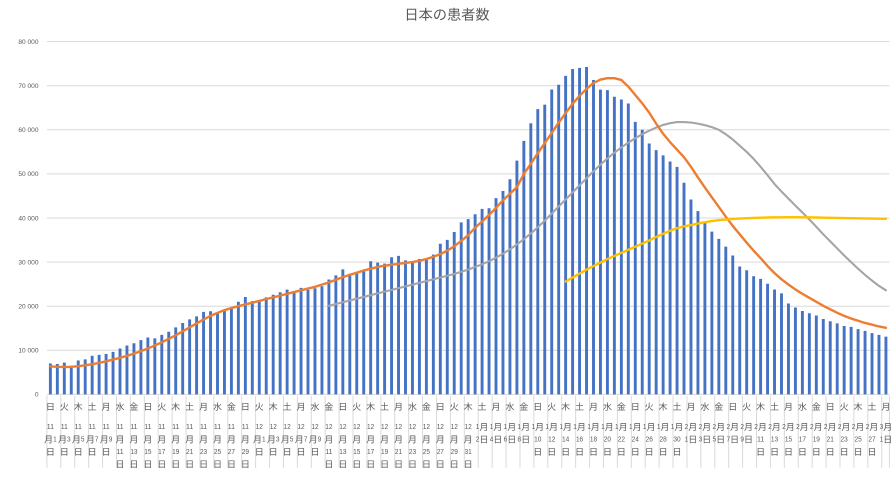 Image resolution: width=894 pixels, height=479 pixels. Describe the element at coordinates (593, 438) in the screenshot. I see `svg-text: 18` at that location.